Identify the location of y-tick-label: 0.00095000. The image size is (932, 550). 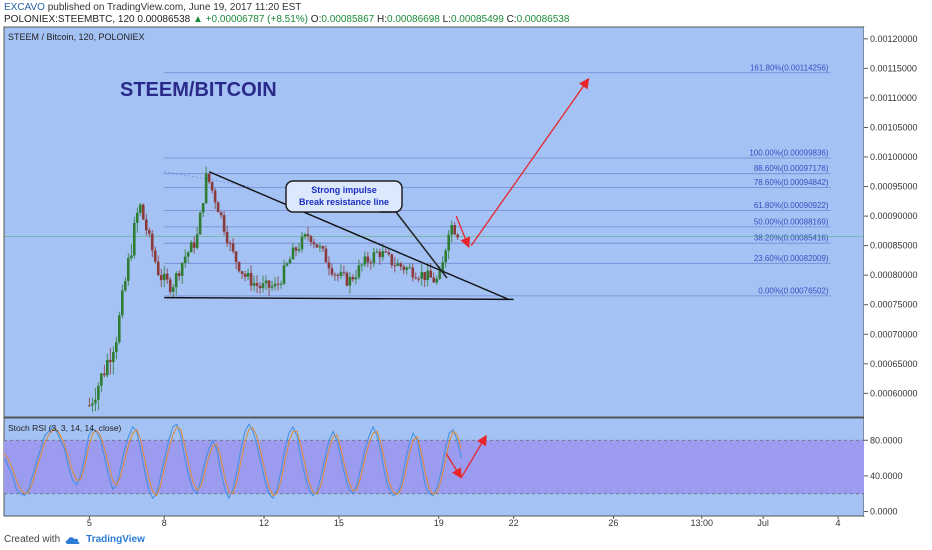
(894, 187).